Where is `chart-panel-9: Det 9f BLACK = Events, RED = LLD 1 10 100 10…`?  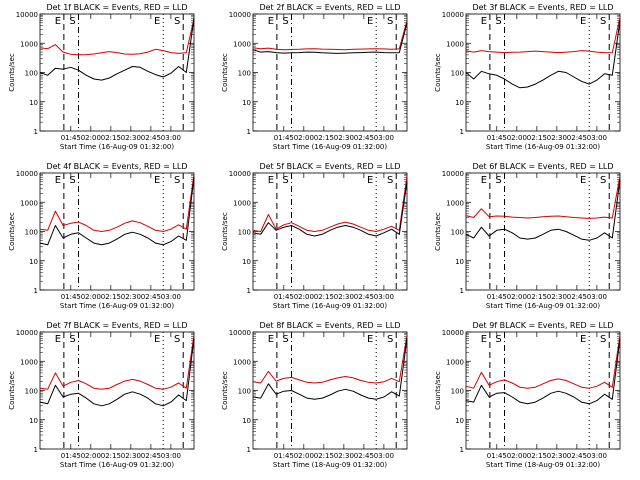 chart-panel-9: Det 9f BLACK = Events, RED = LLD 1 10 100 10… is located at coordinates (527, 395).